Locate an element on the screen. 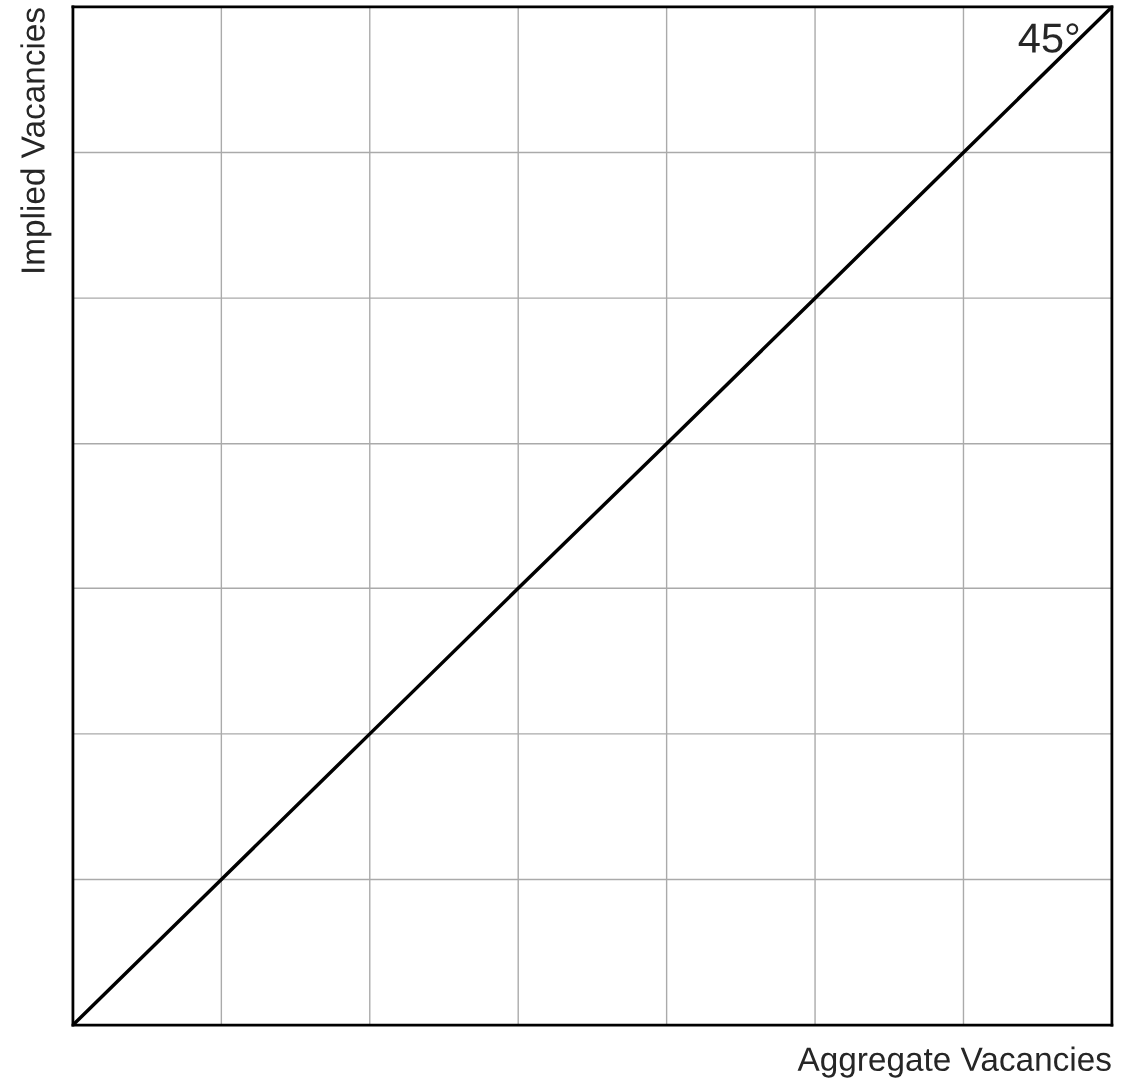 Image resolution: width=1122 pixels, height=1090 pixels. x-axis-title: Aggregate Vacancies is located at coordinates (954, 1062).